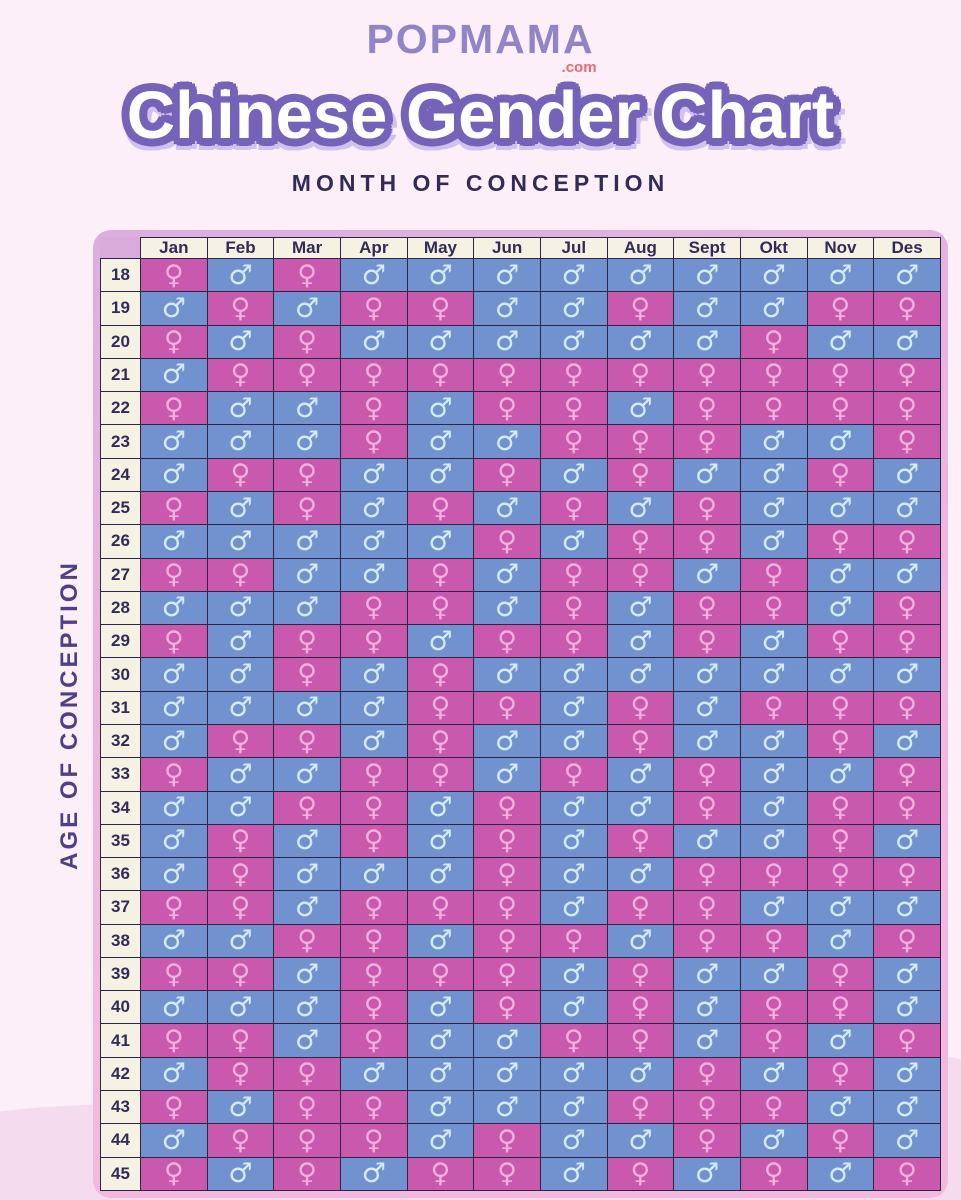  I want to click on gender-cell-18-okt: ♂, so click(773, 275).